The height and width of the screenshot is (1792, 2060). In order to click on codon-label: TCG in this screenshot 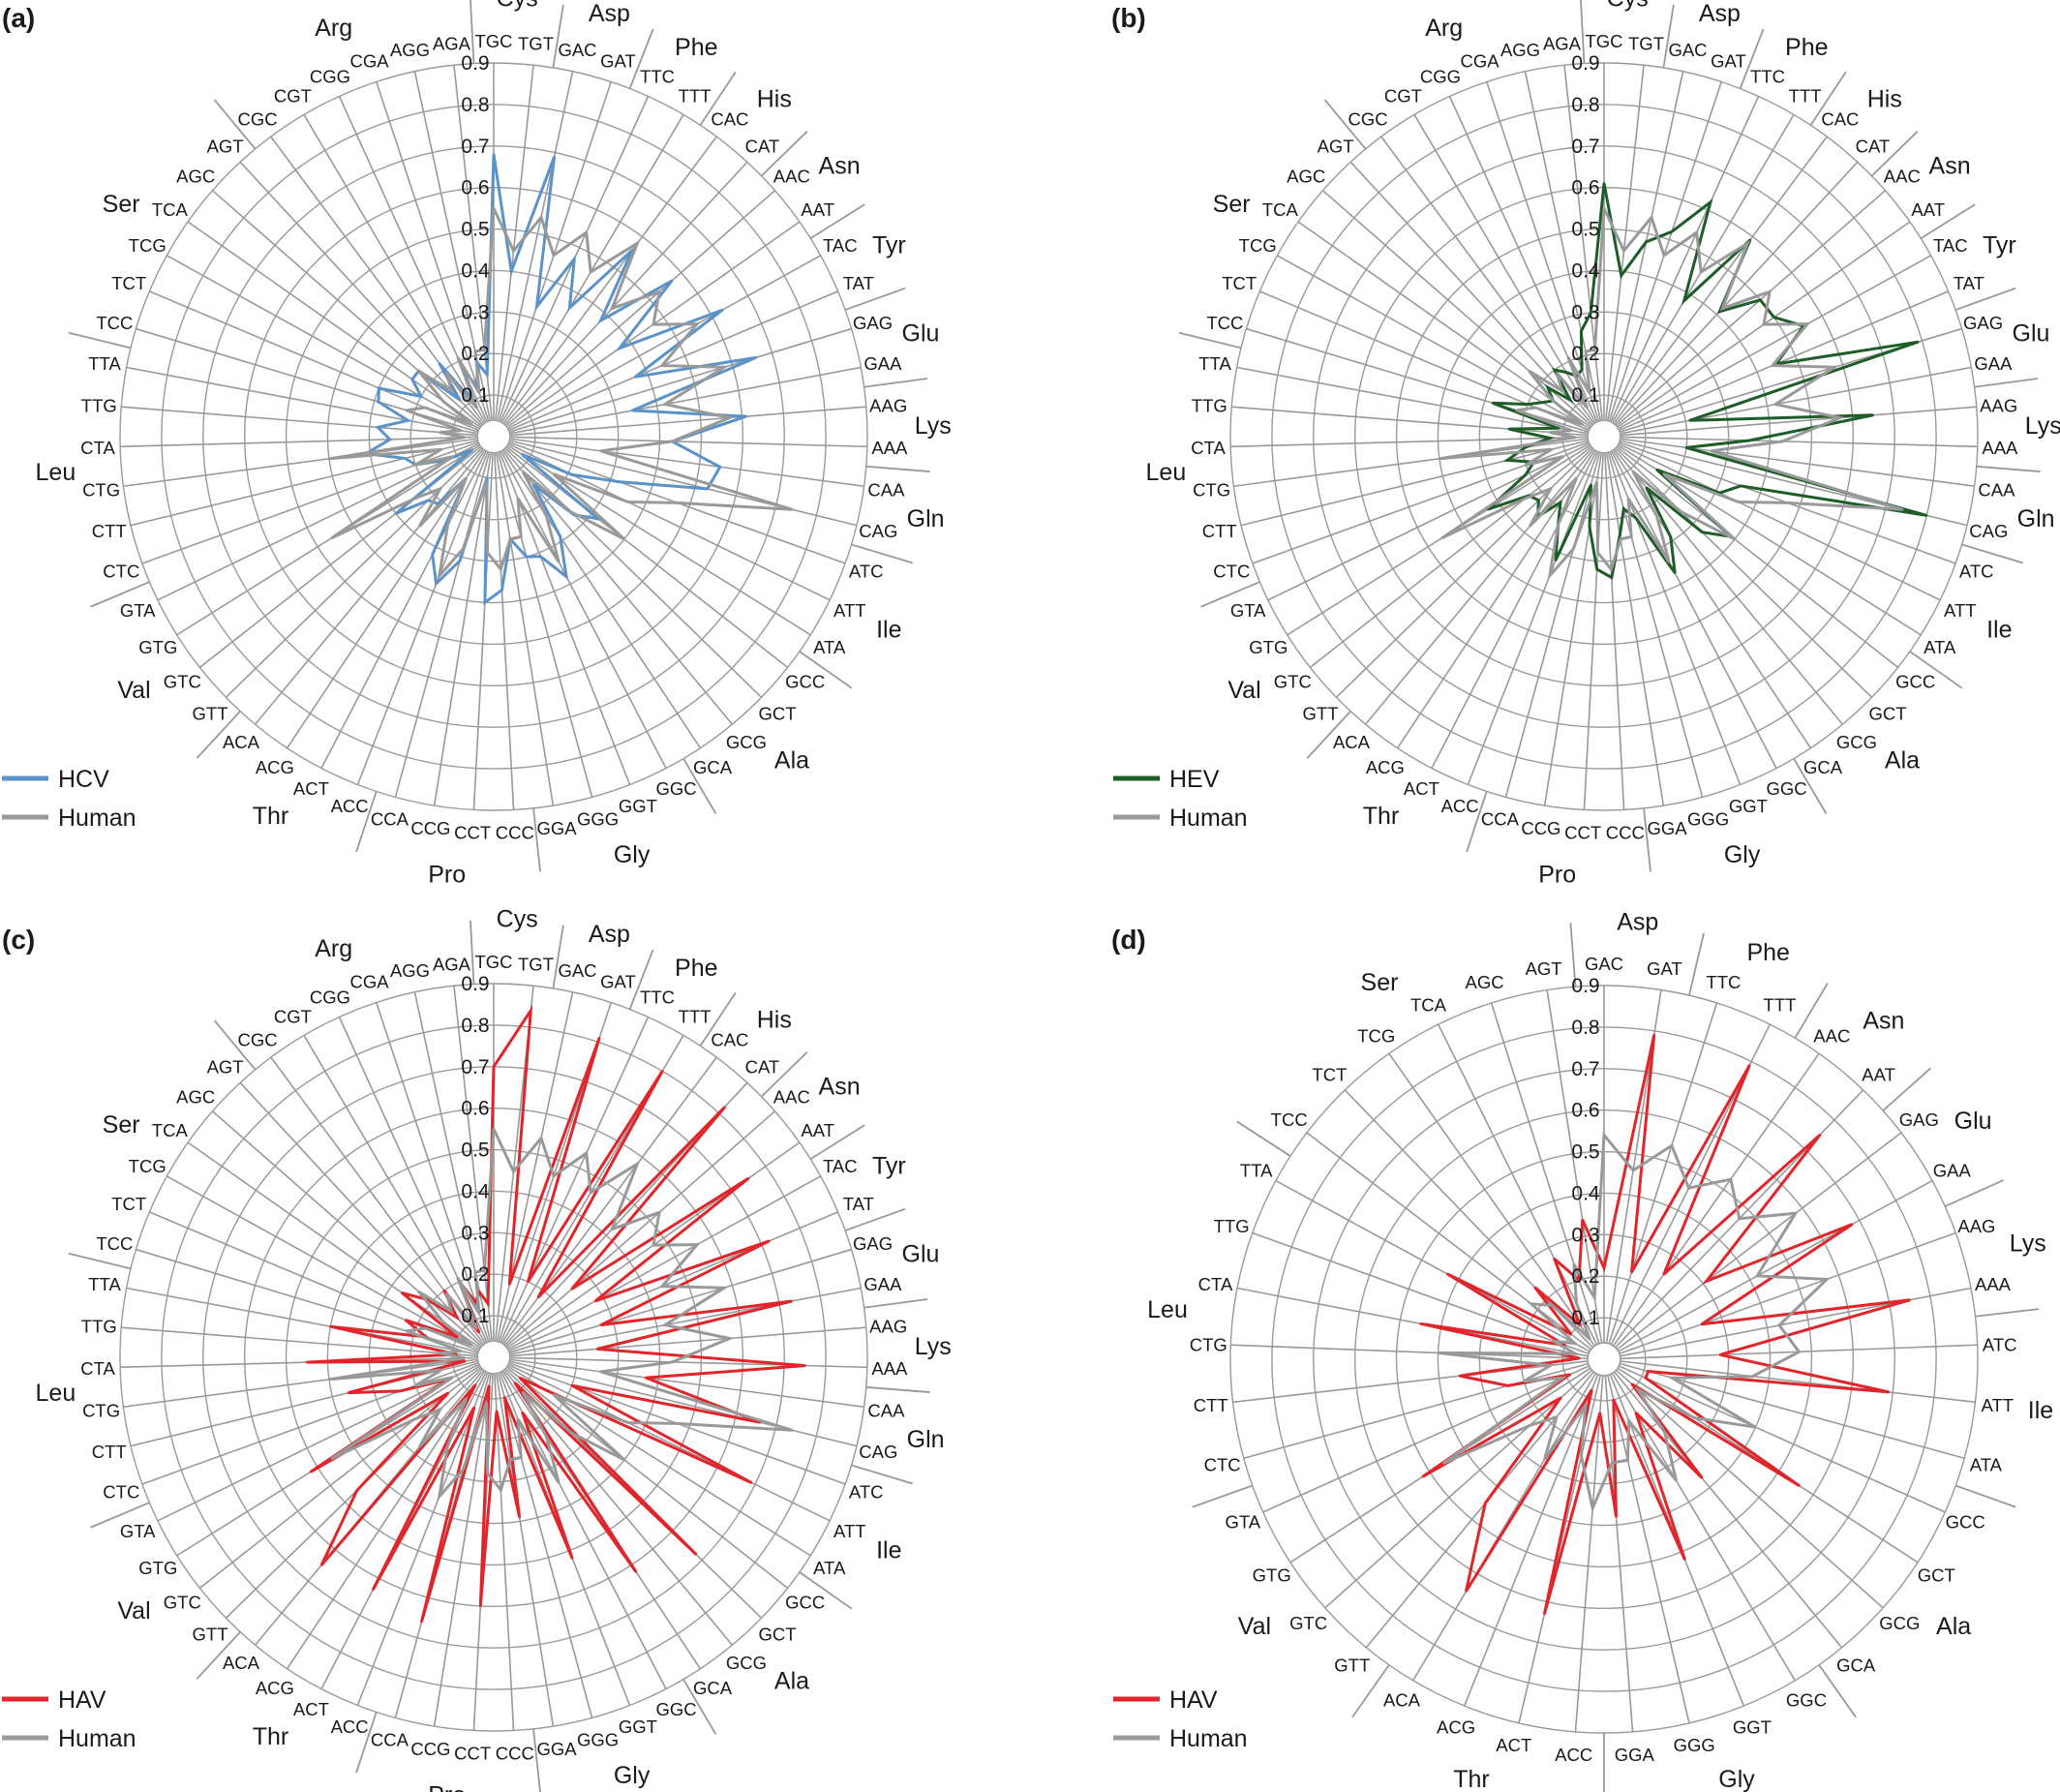, I will do `click(148, 246)`.